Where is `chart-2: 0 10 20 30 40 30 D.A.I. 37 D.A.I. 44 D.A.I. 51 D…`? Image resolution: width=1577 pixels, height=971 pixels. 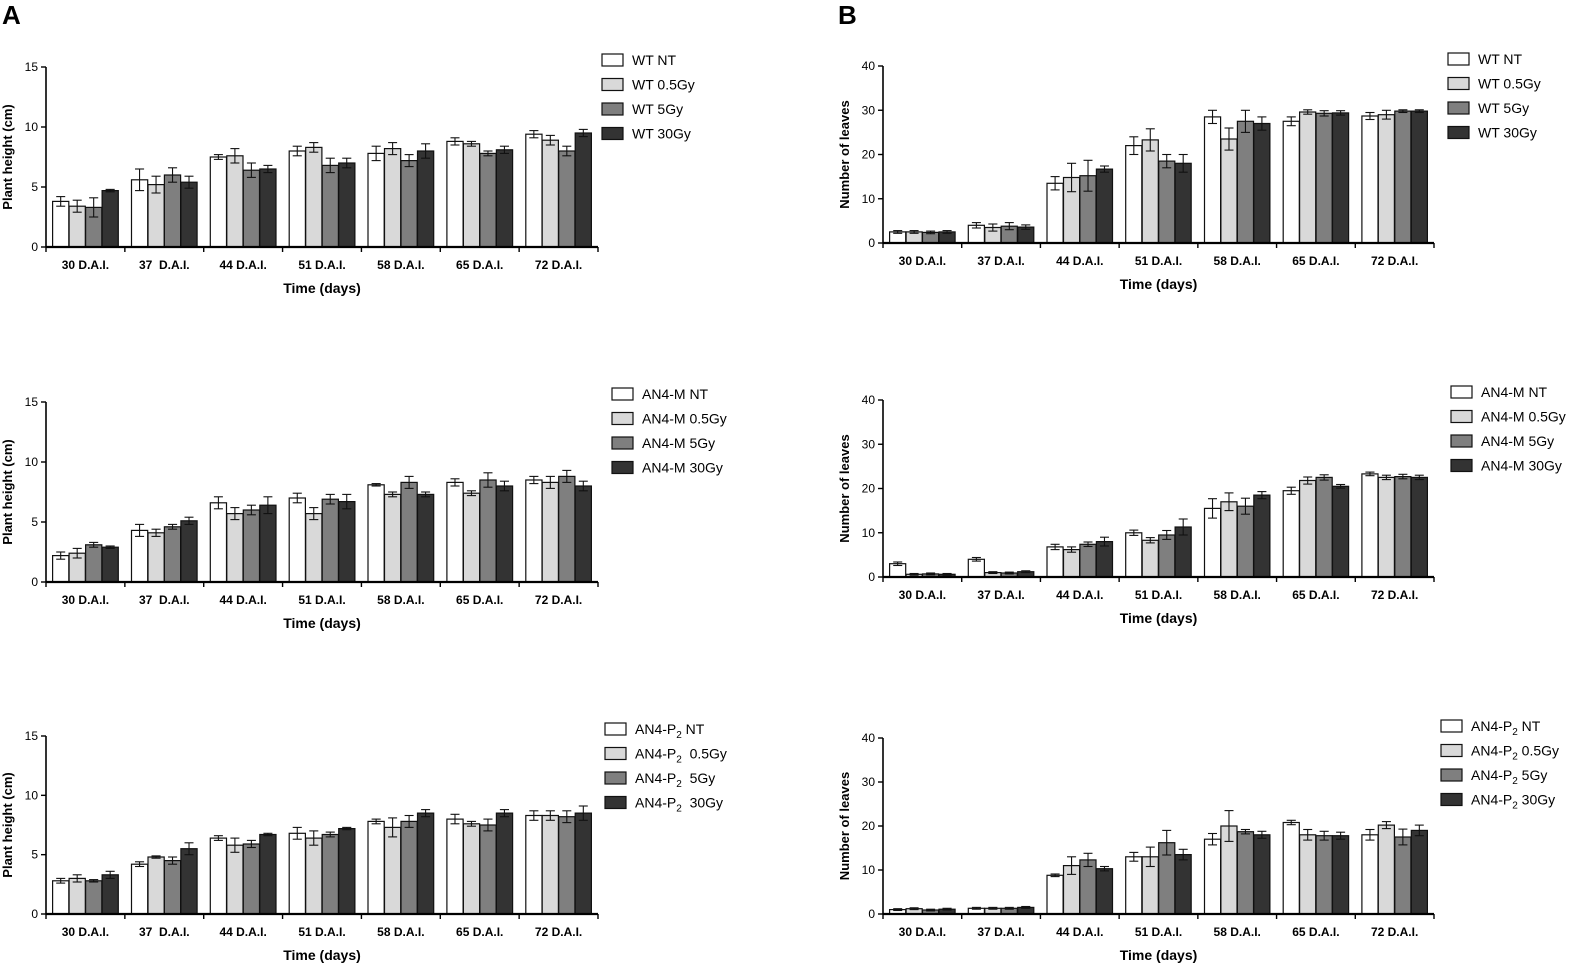 chart-2: 0 10 20 30 40 30 D.A.I. 37 D.A.I. 44 D.A.I. 51 D… is located at coordinates (1189, 171).